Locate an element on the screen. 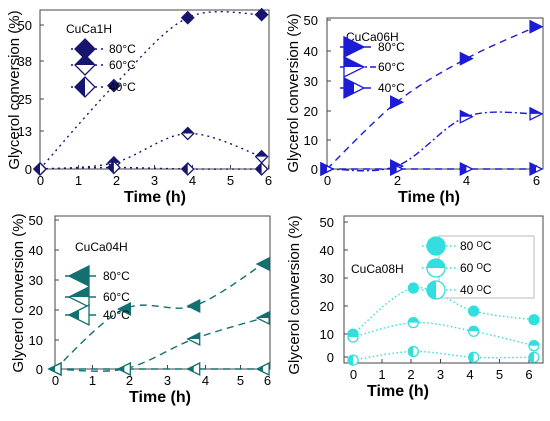  x-axis-label: Time (h) is located at coordinates (398, 391).